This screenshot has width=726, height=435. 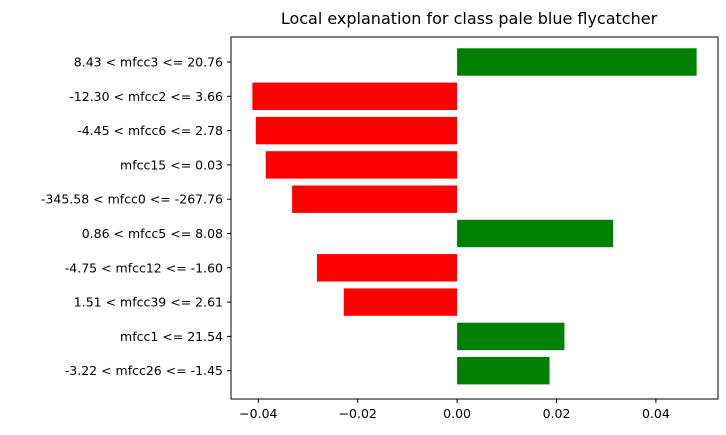 I want to click on y-tick-label: -345.58 < mfcc0 <= -267.76, so click(x=132, y=199).